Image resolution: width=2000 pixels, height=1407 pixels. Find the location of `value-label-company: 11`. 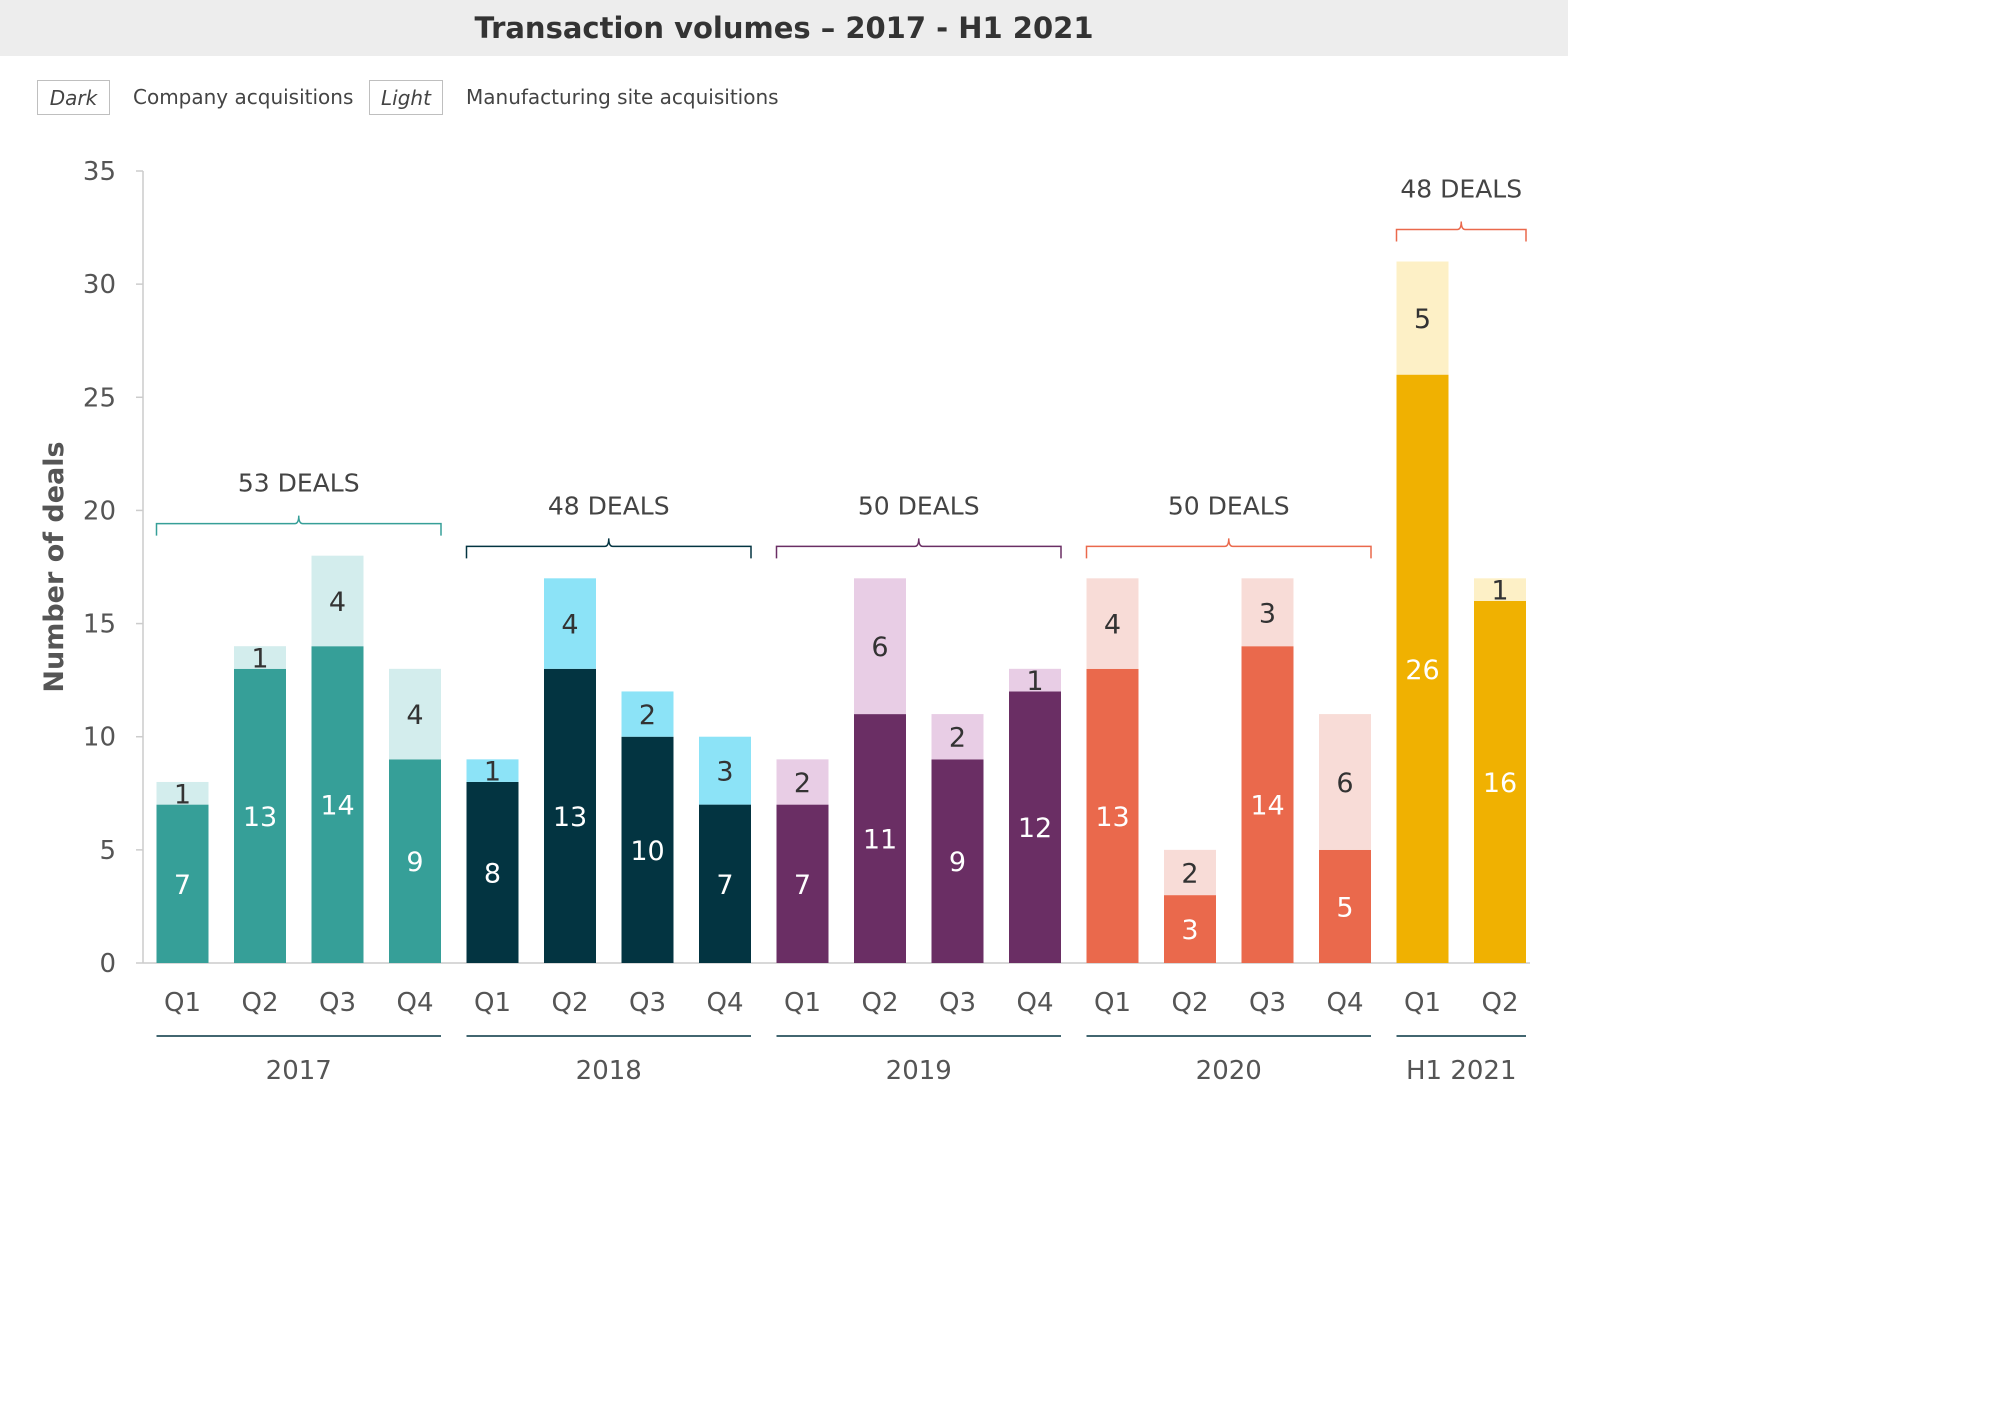

value-label-company: 11 is located at coordinates (880, 840).